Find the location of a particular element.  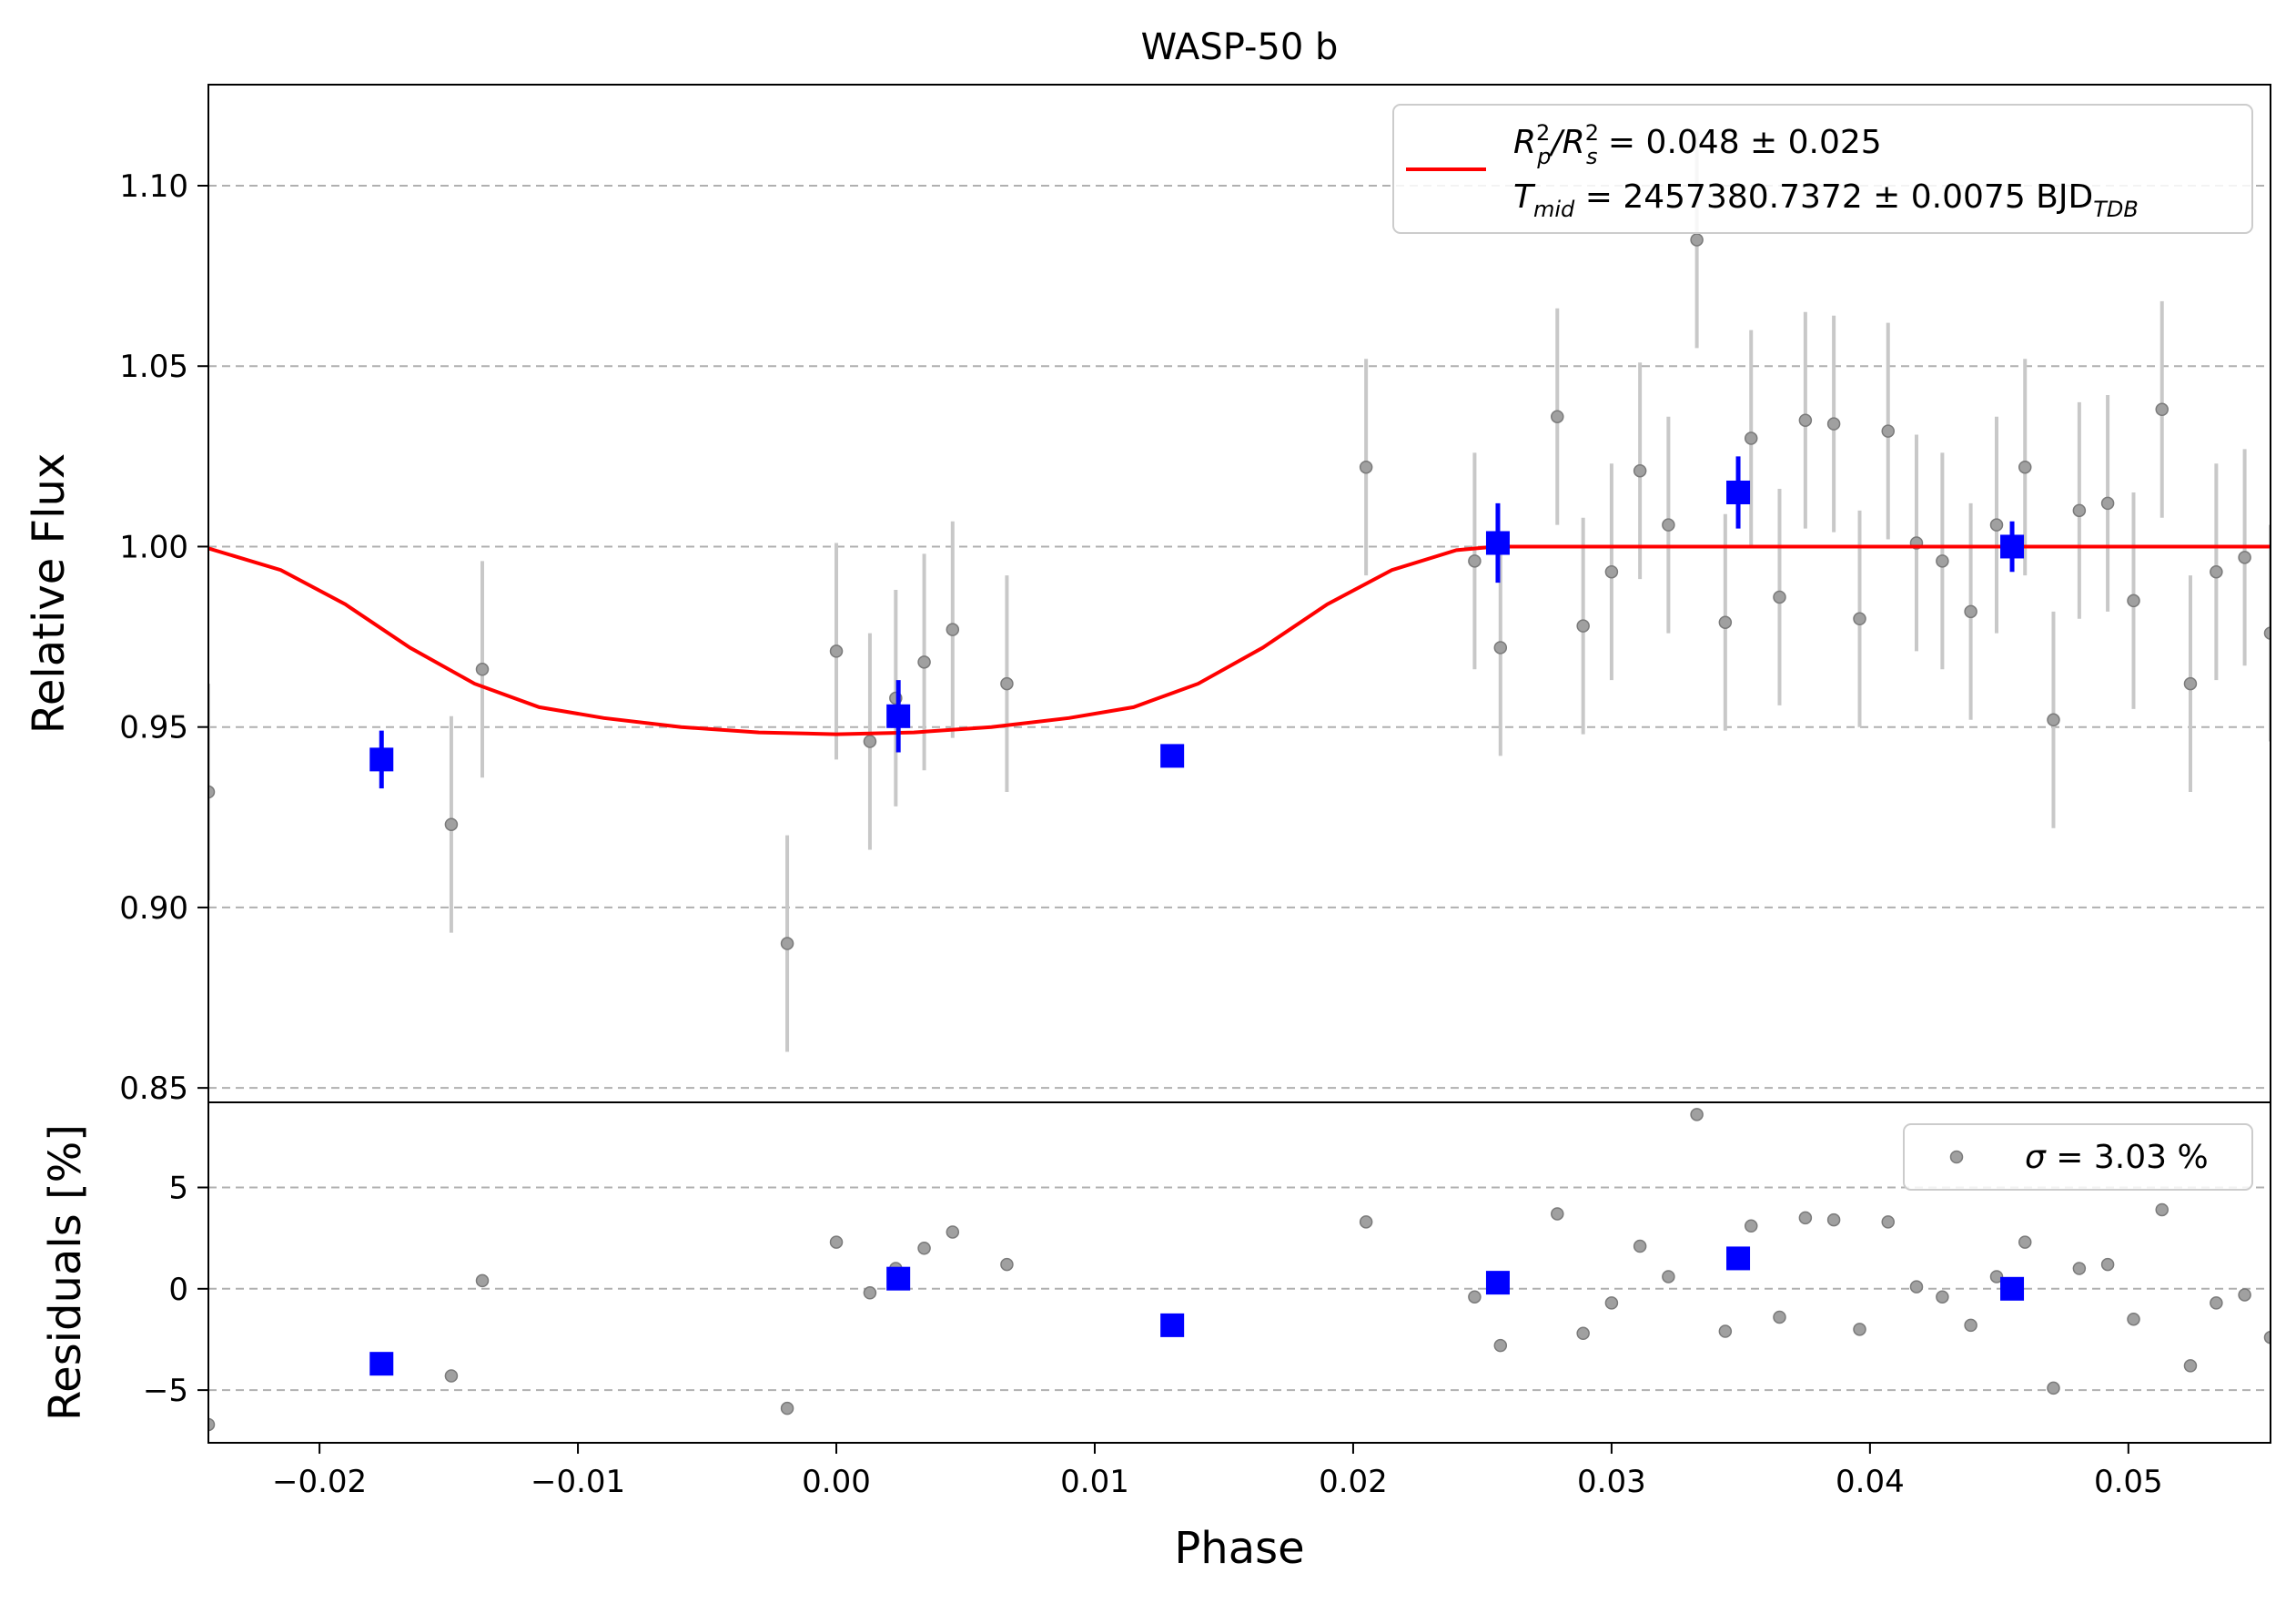

legend-subscript: mid is located at coordinates (1554, 209).